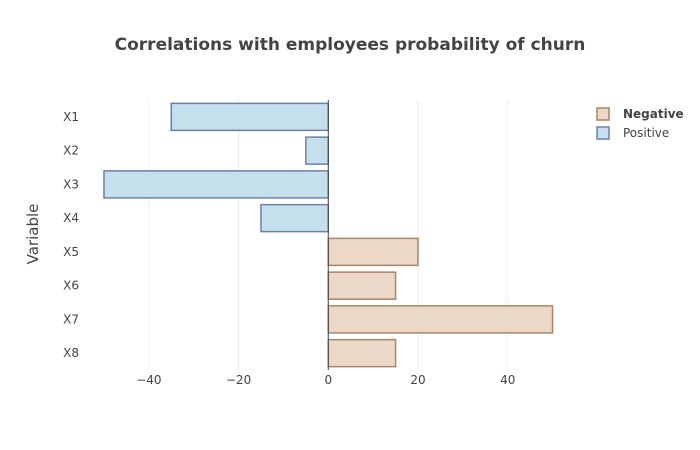 This screenshot has height=450, width=700. Describe the element at coordinates (71, 252) in the screenshot. I see `y-tick-label-x5: X5` at that location.